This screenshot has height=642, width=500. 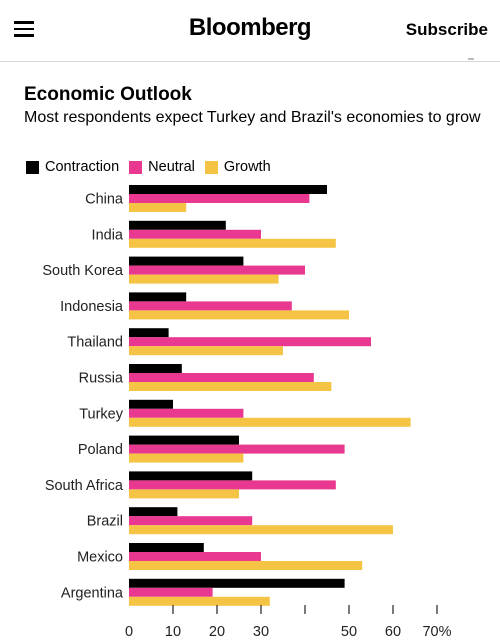 What do you see at coordinates (171, 592) in the screenshot?
I see `bar-argentina-neutral` at bounding box center [171, 592].